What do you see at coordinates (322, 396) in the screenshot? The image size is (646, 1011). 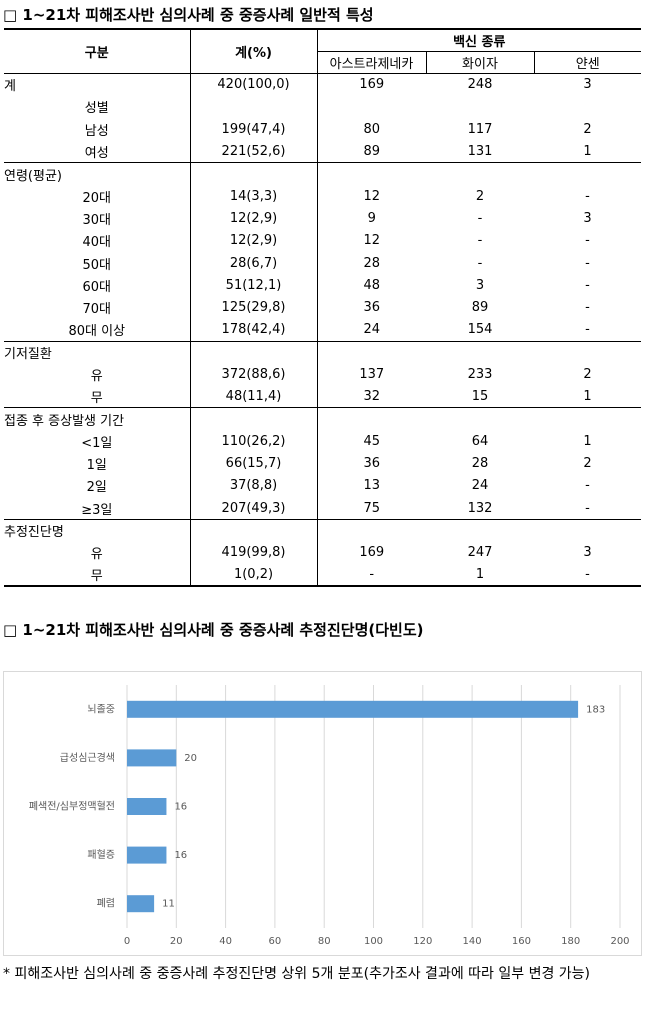 I see `table-row: 무 48(11,4) 32 15 1` at bounding box center [322, 396].